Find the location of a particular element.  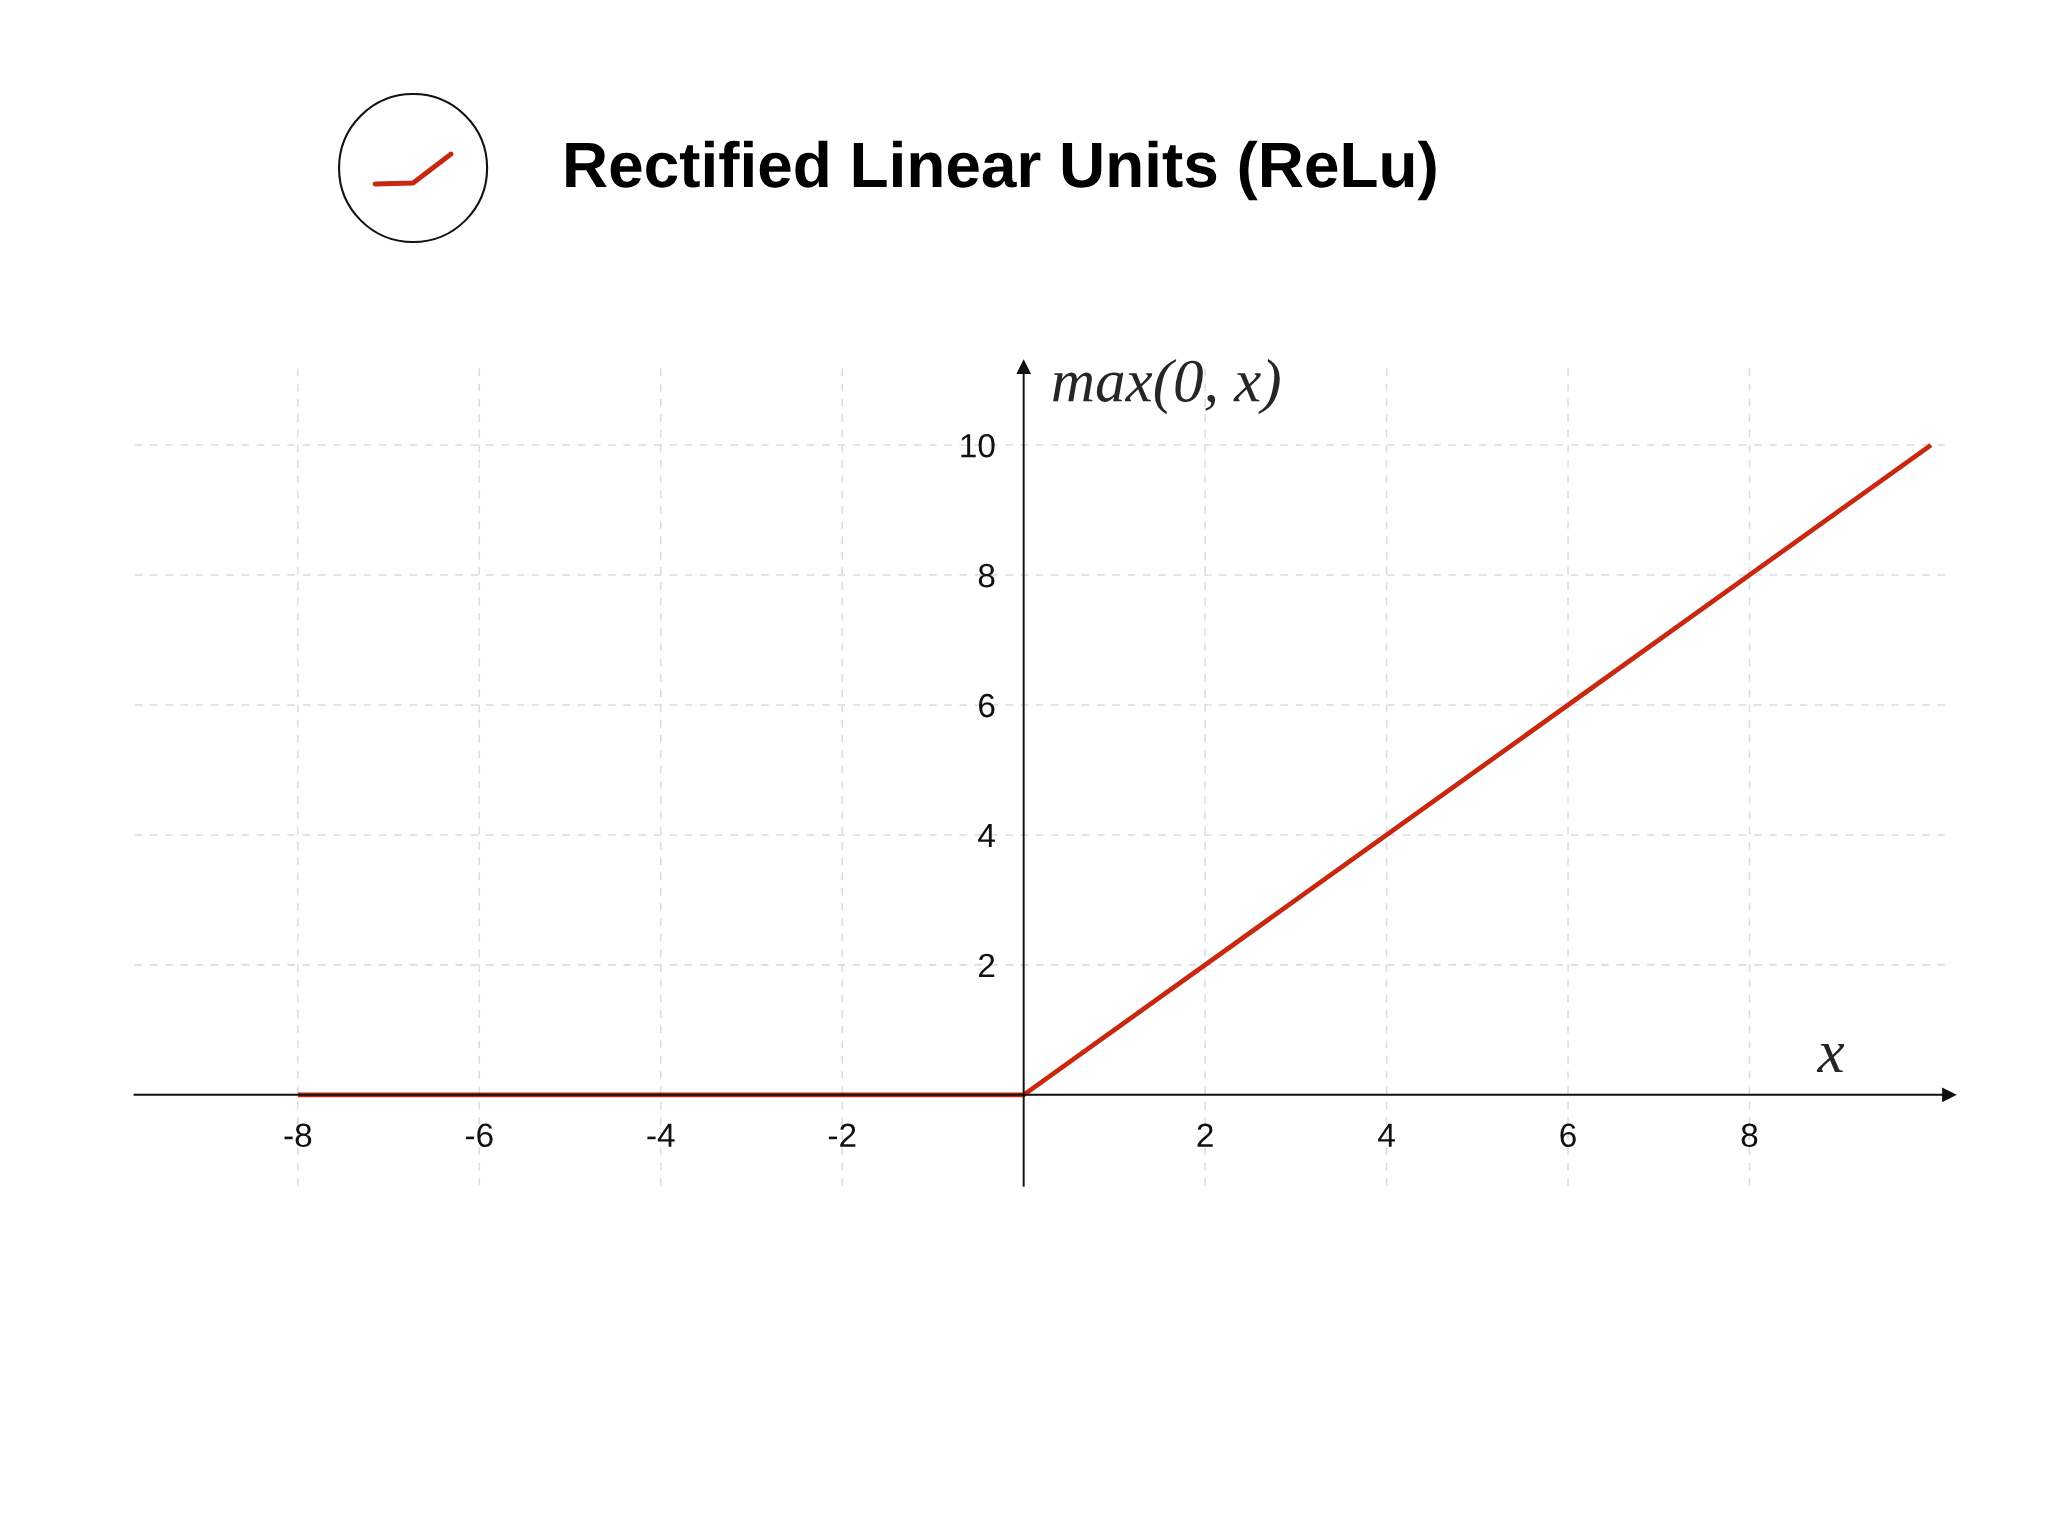

x-tick-label: -6 is located at coordinates (479, 1135).